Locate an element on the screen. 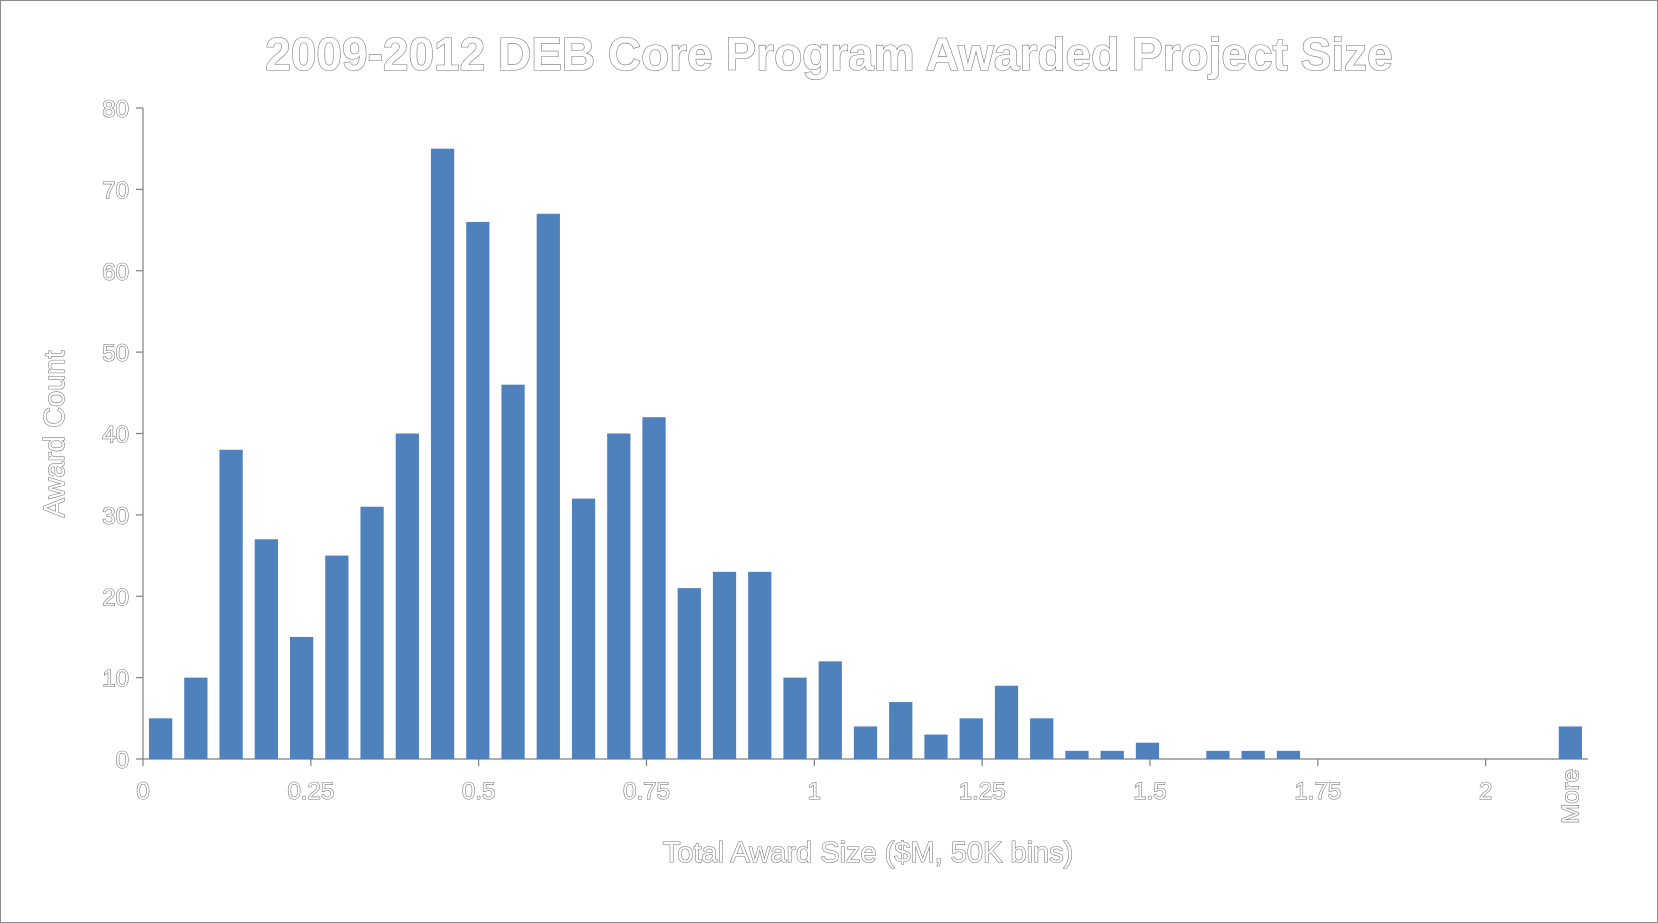 This screenshot has width=1658, height=923. y-tick-label: 80 is located at coordinates (115, 109).